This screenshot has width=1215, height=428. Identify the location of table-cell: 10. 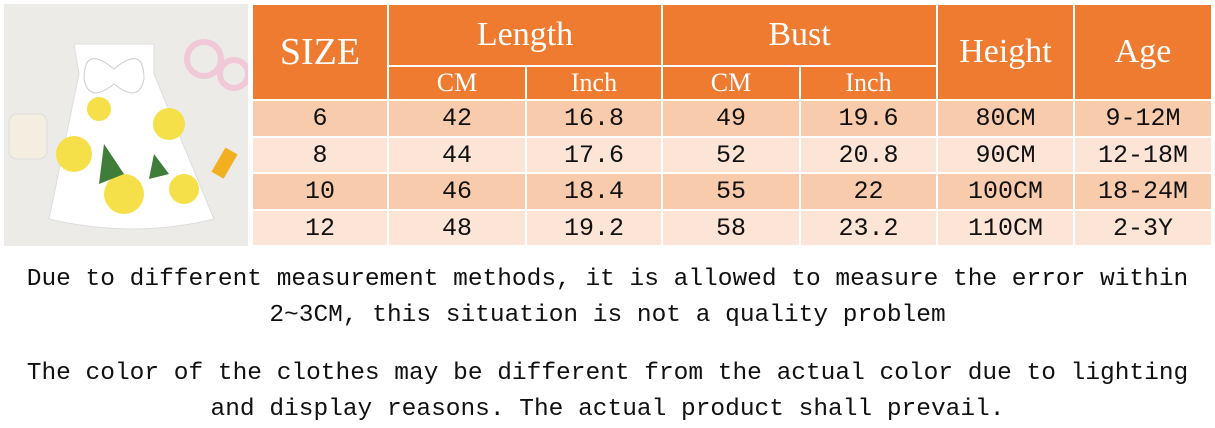
(320, 191).